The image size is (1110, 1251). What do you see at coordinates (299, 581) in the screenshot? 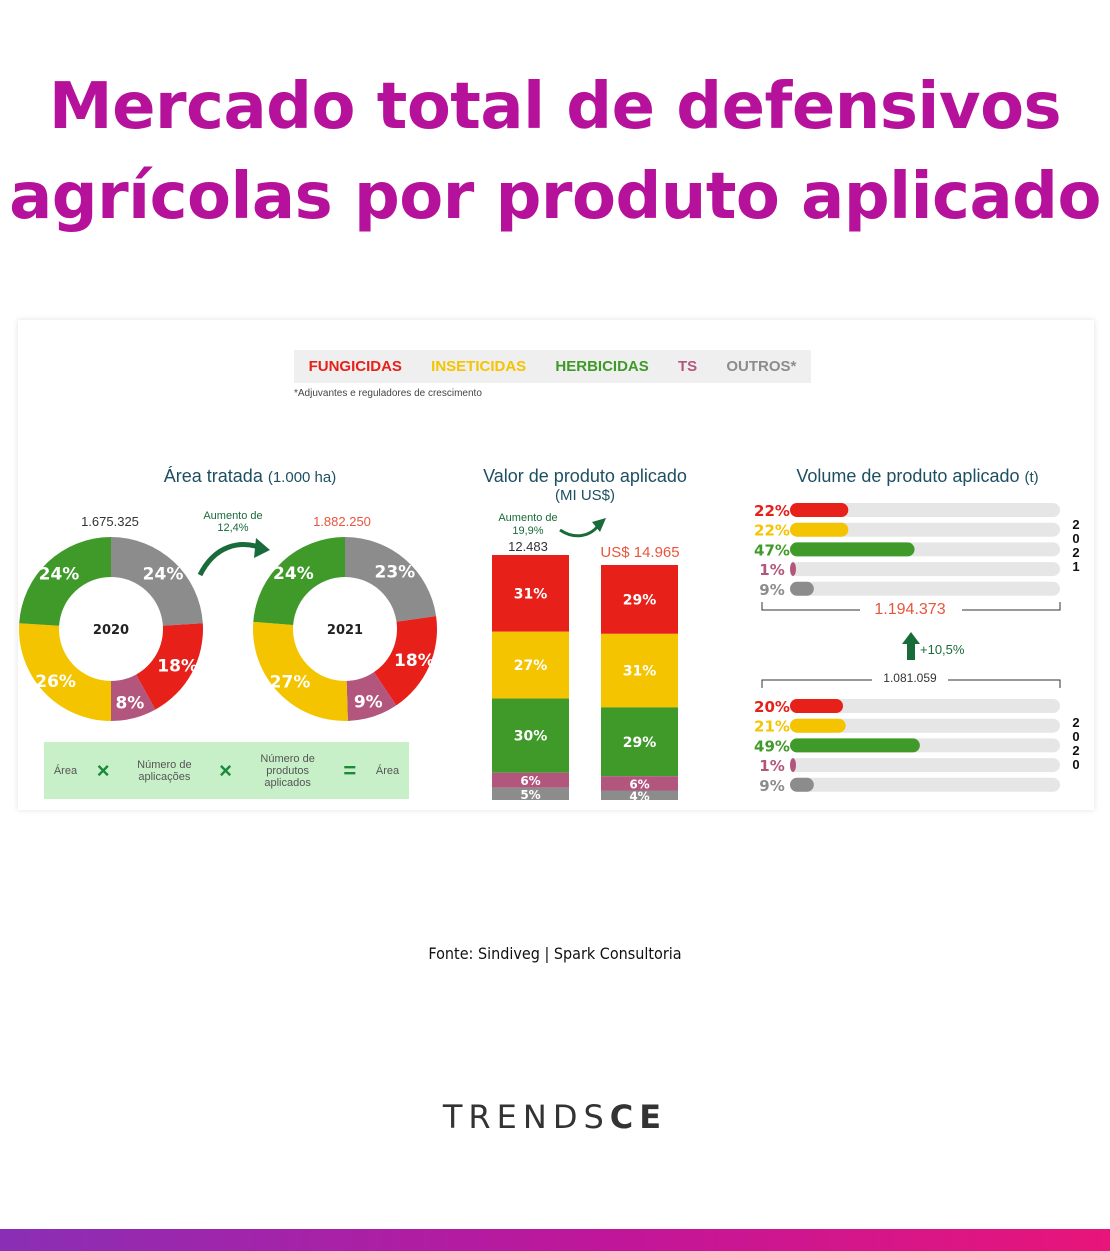
I see `donut-2021-slice-herbicidas` at bounding box center [299, 581].